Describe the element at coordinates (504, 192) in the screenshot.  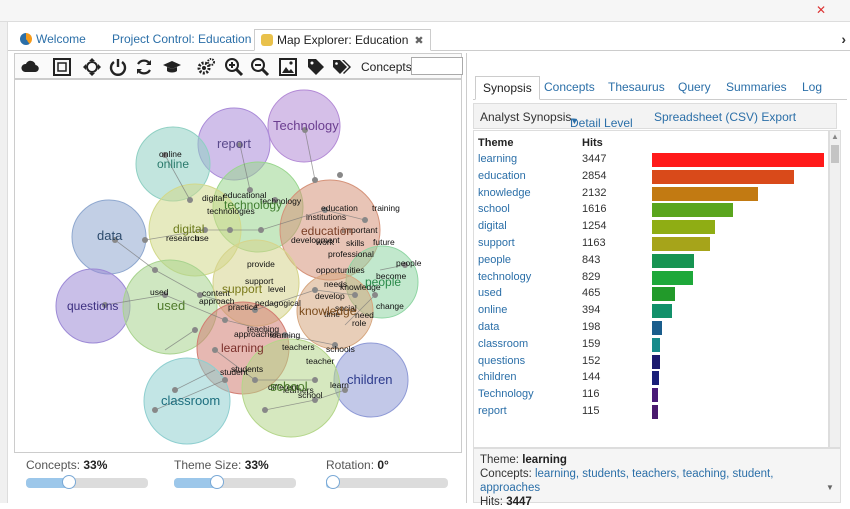
I see `theme-name: knowledge` at that location.